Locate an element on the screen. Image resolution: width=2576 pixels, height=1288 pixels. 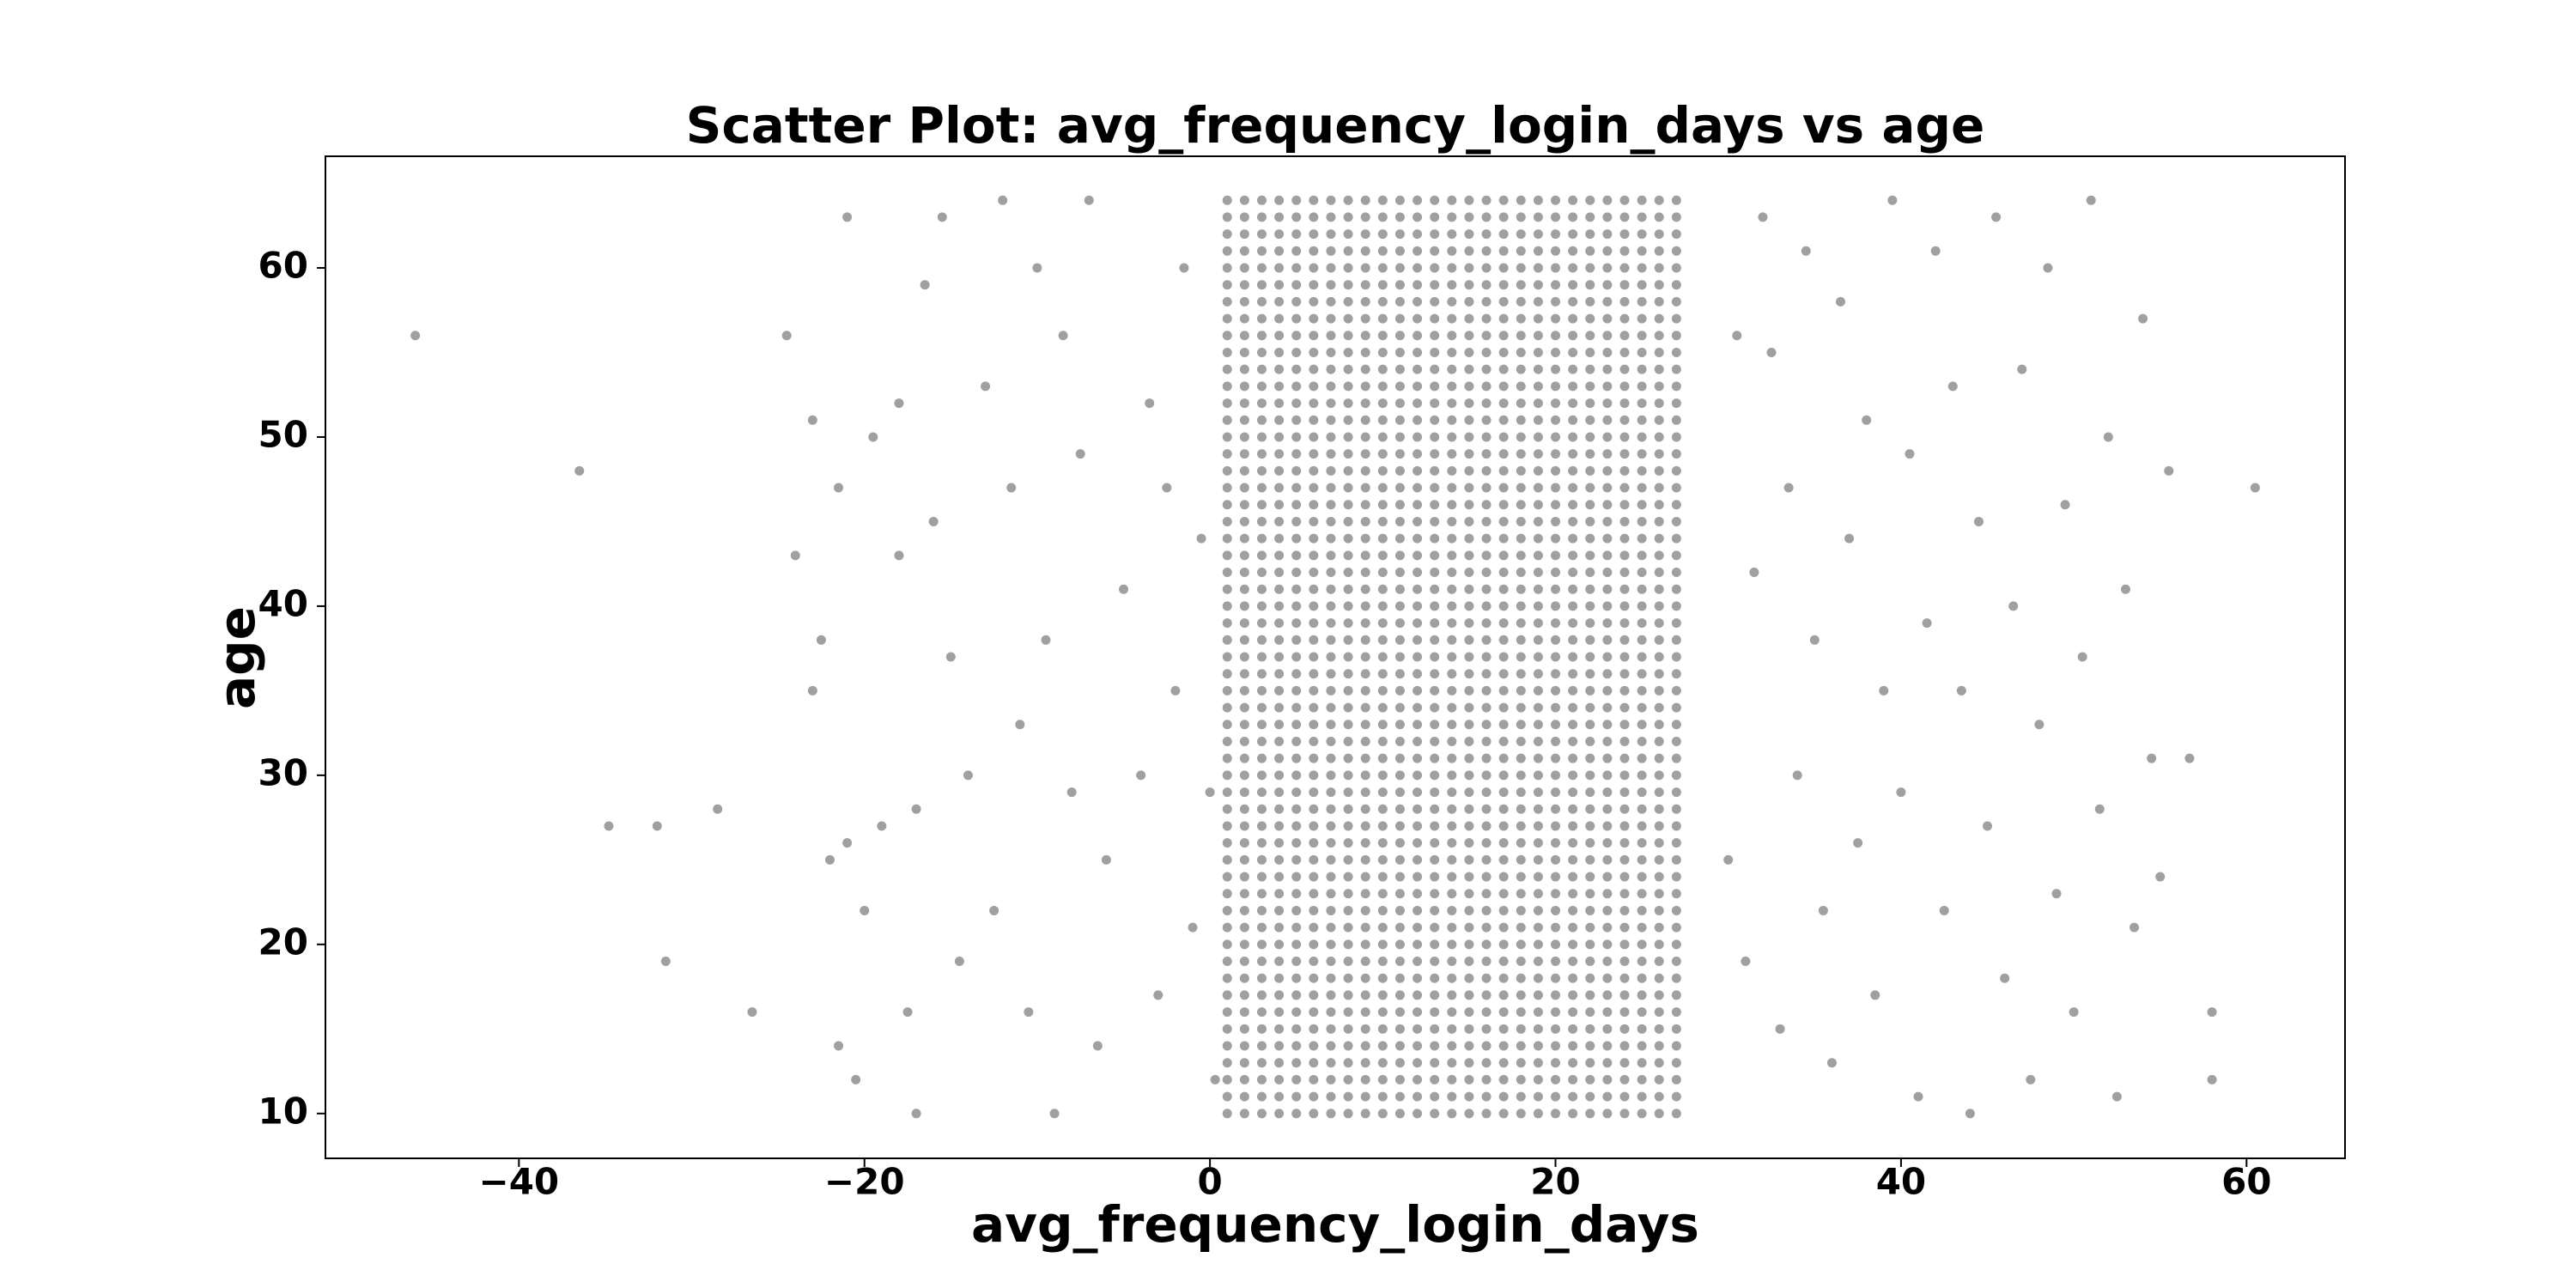
y-axis-label: age is located at coordinates (237, 658).